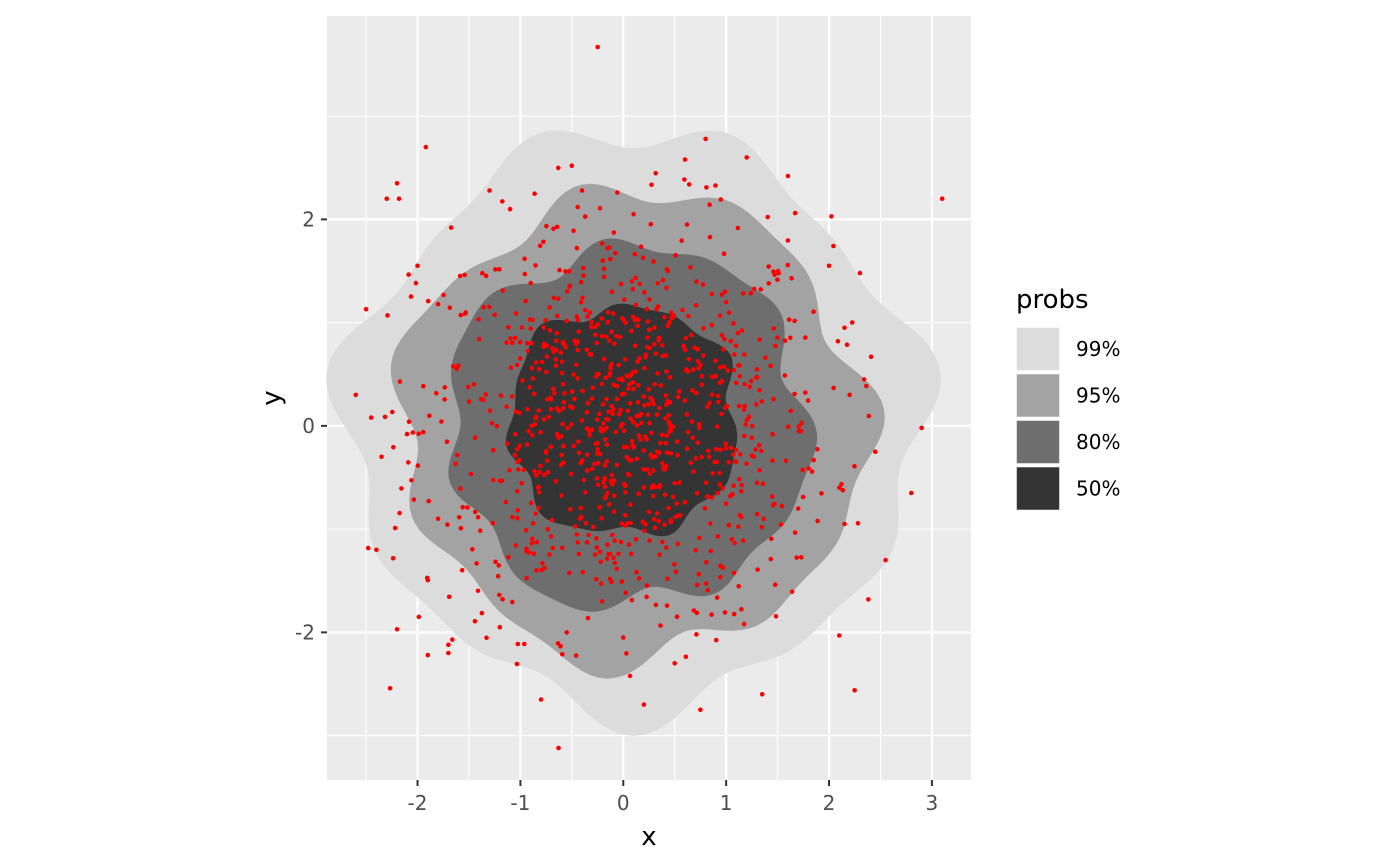  Describe the element at coordinates (1067, 398) in the screenshot. I see `legend: probs 99% 95% 80% 50%` at that location.